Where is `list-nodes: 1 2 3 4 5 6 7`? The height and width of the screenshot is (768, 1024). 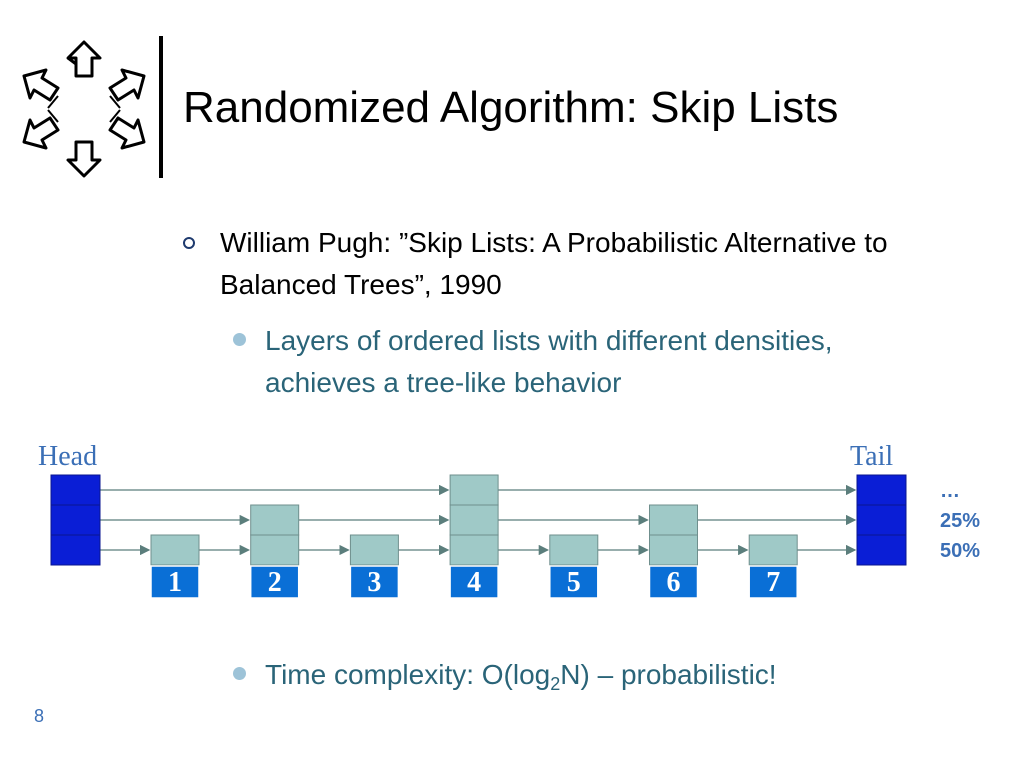
list-nodes: 1 2 3 4 5 6 7 is located at coordinates (474, 536).